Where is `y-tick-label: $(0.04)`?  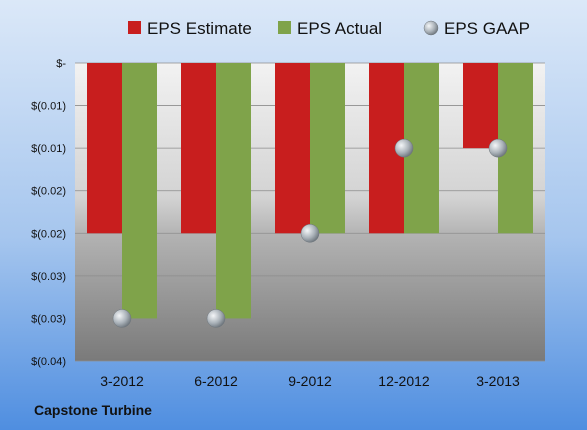 y-tick-label: $(0.04) is located at coordinates (48, 362).